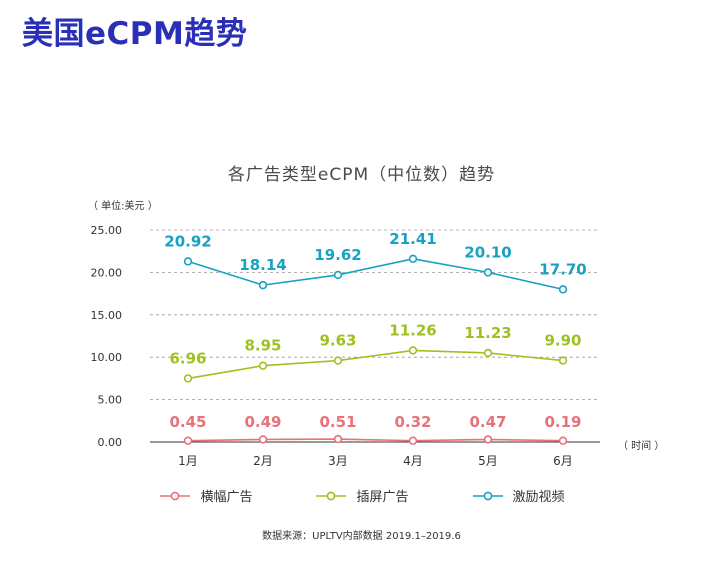 The height and width of the screenshot is (564, 723). What do you see at coordinates (412, 330) in the screenshot?
I see `data-label: 11.26` at bounding box center [412, 330].